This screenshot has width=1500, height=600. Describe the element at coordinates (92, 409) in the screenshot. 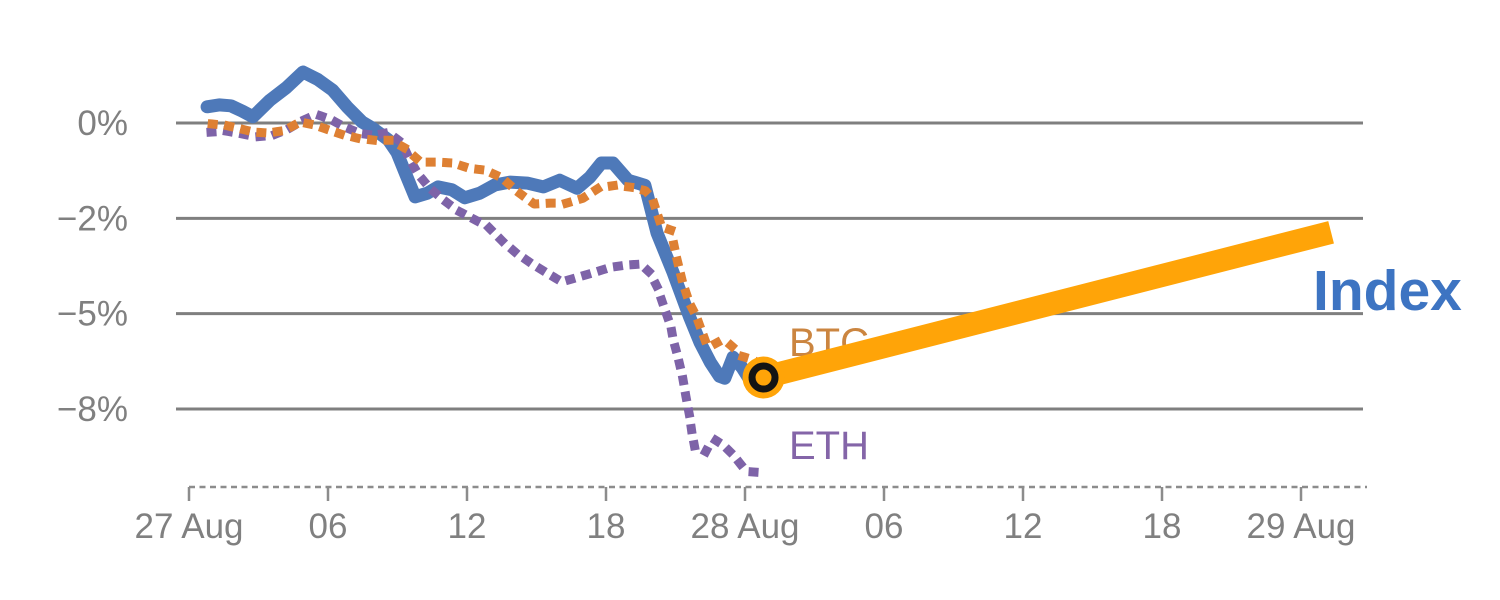

I see `y-tick-label: −8%` at that location.